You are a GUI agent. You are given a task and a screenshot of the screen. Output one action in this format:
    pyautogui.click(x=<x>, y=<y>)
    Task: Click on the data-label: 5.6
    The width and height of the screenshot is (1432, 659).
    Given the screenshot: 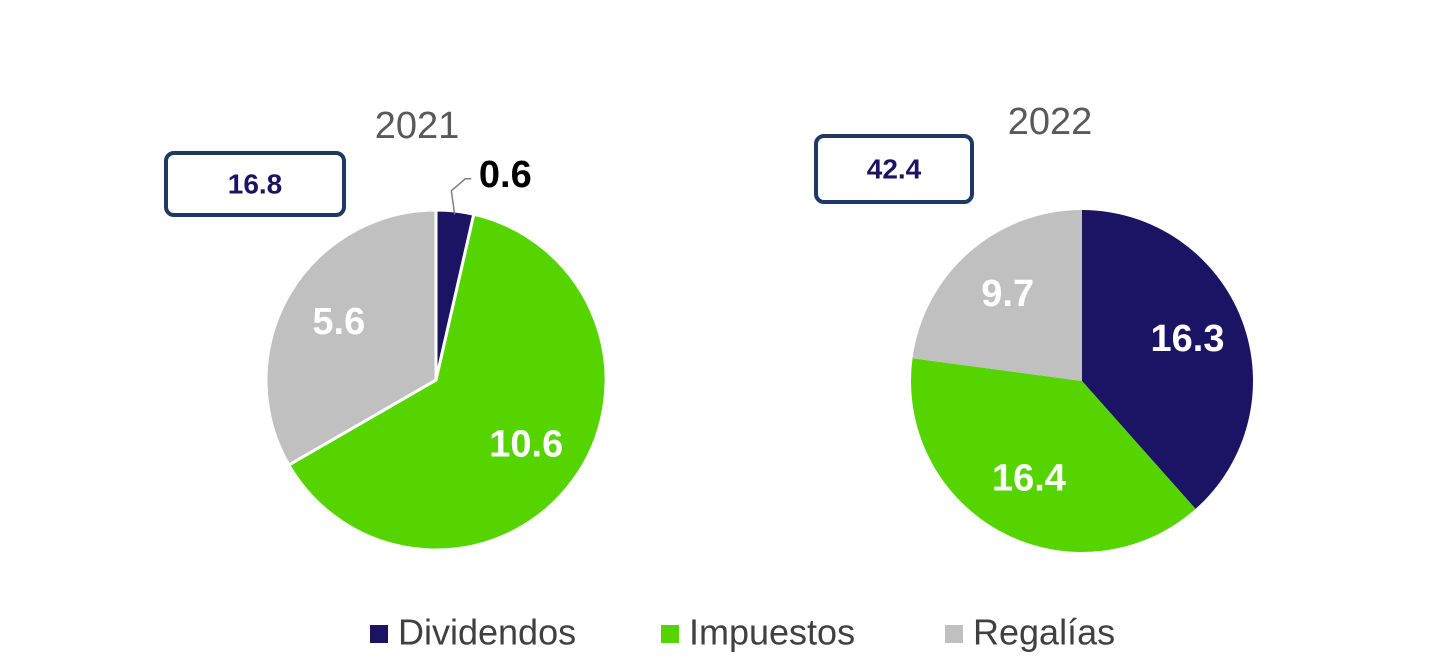 What is the action you would take?
    pyautogui.click(x=338, y=322)
    